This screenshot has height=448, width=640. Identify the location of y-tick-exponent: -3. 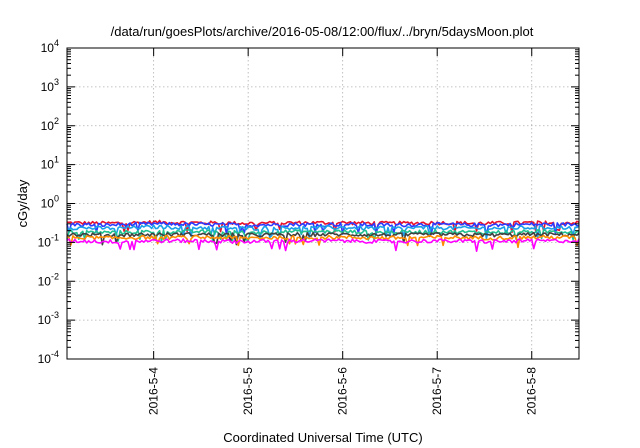
(55, 315).